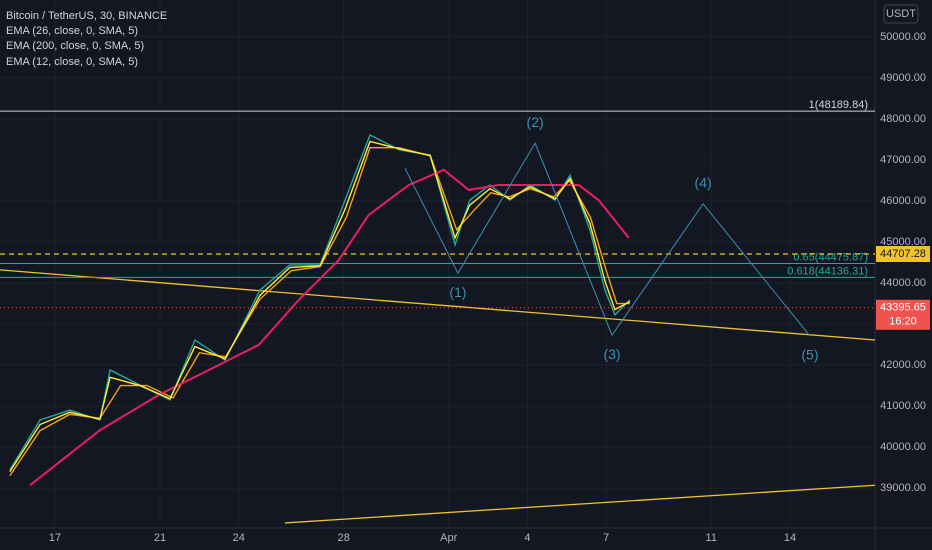 The image size is (932, 550). Describe the element at coordinates (527, 538) in the screenshot. I see `x-tick-label: 4` at that location.